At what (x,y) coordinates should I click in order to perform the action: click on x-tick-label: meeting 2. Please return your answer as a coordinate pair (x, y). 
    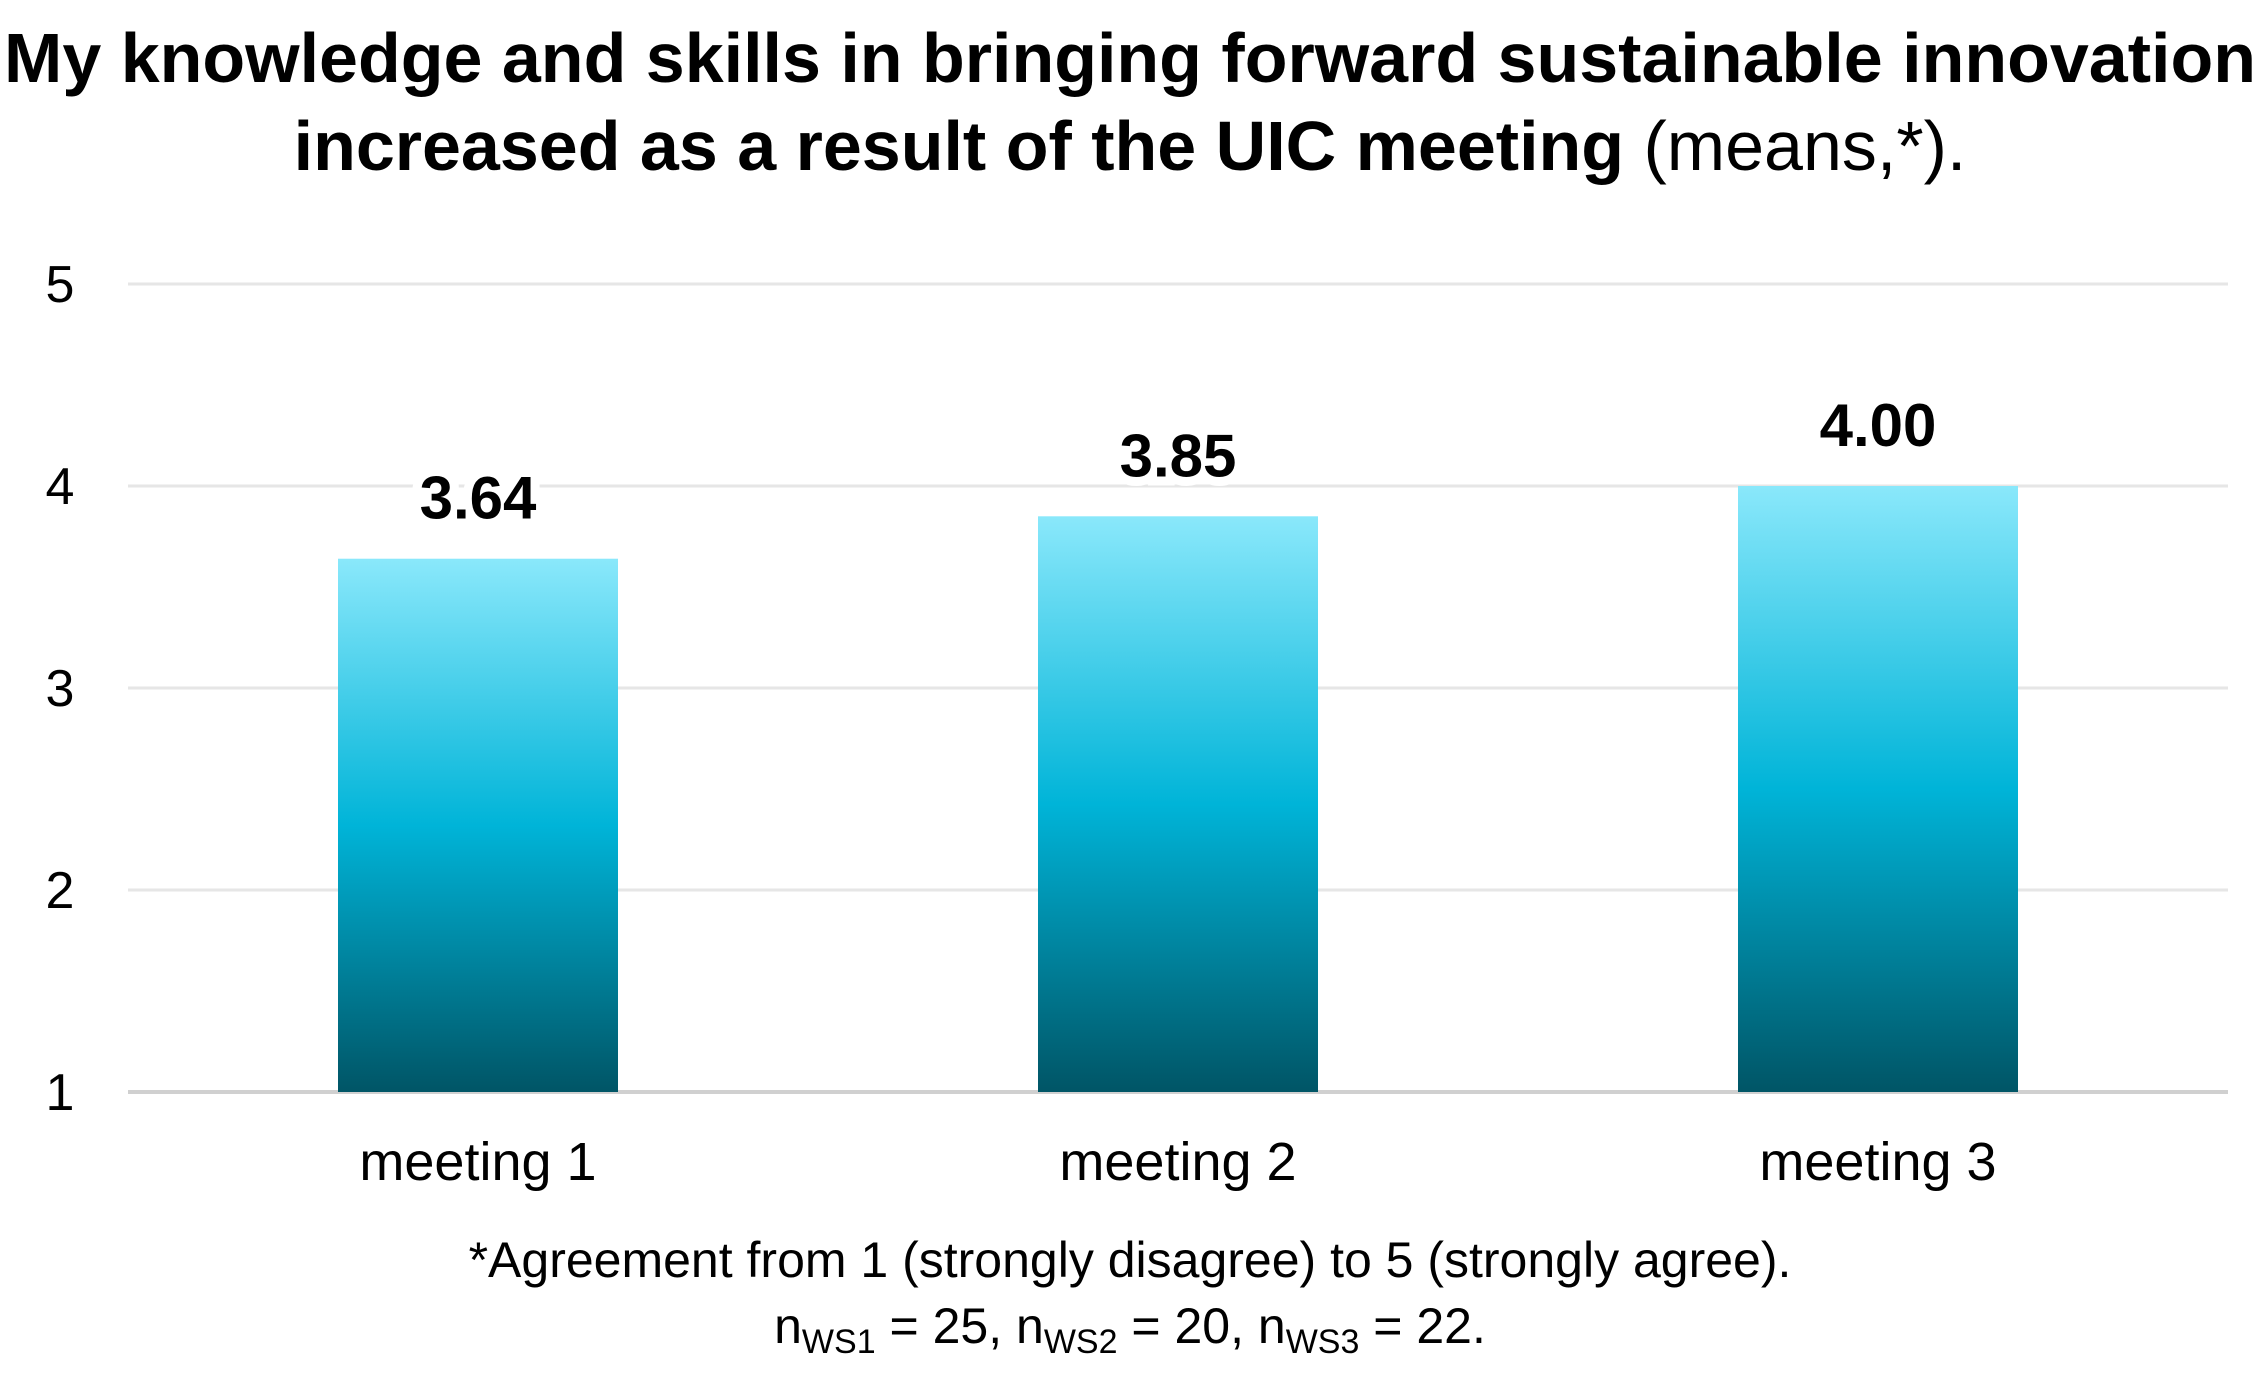
    Looking at the image, I should click on (1177, 1162).